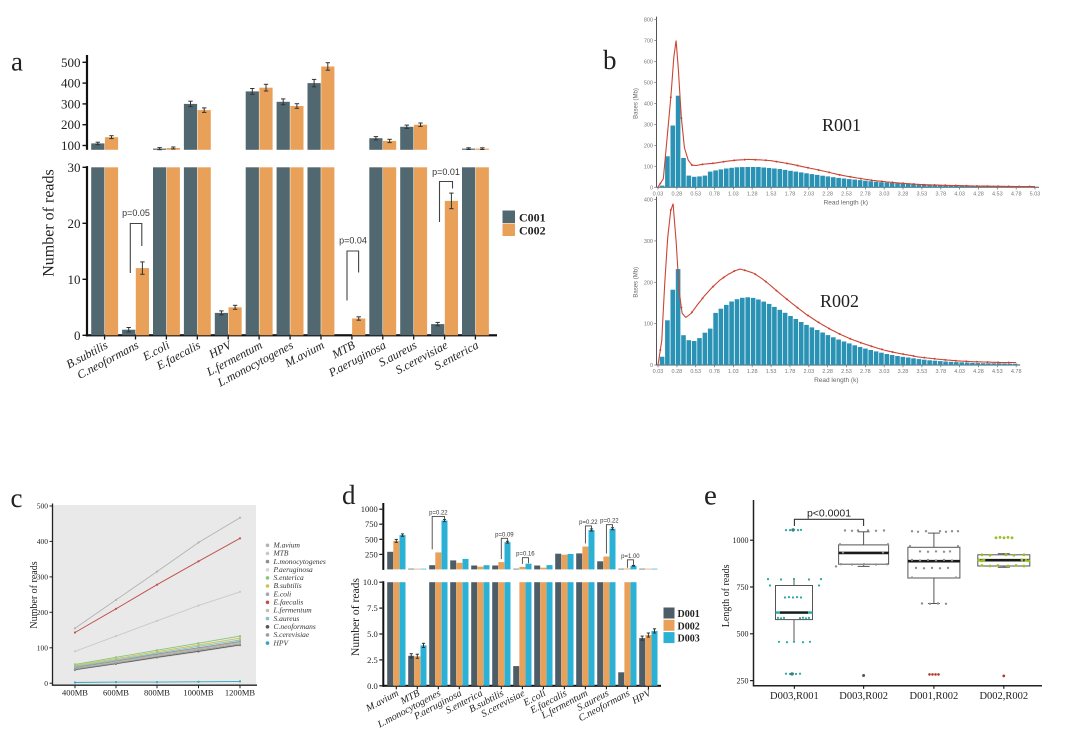 The width and height of the screenshot is (1070, 731). I want to click on svg-text: 3.53, so click(922, 194).